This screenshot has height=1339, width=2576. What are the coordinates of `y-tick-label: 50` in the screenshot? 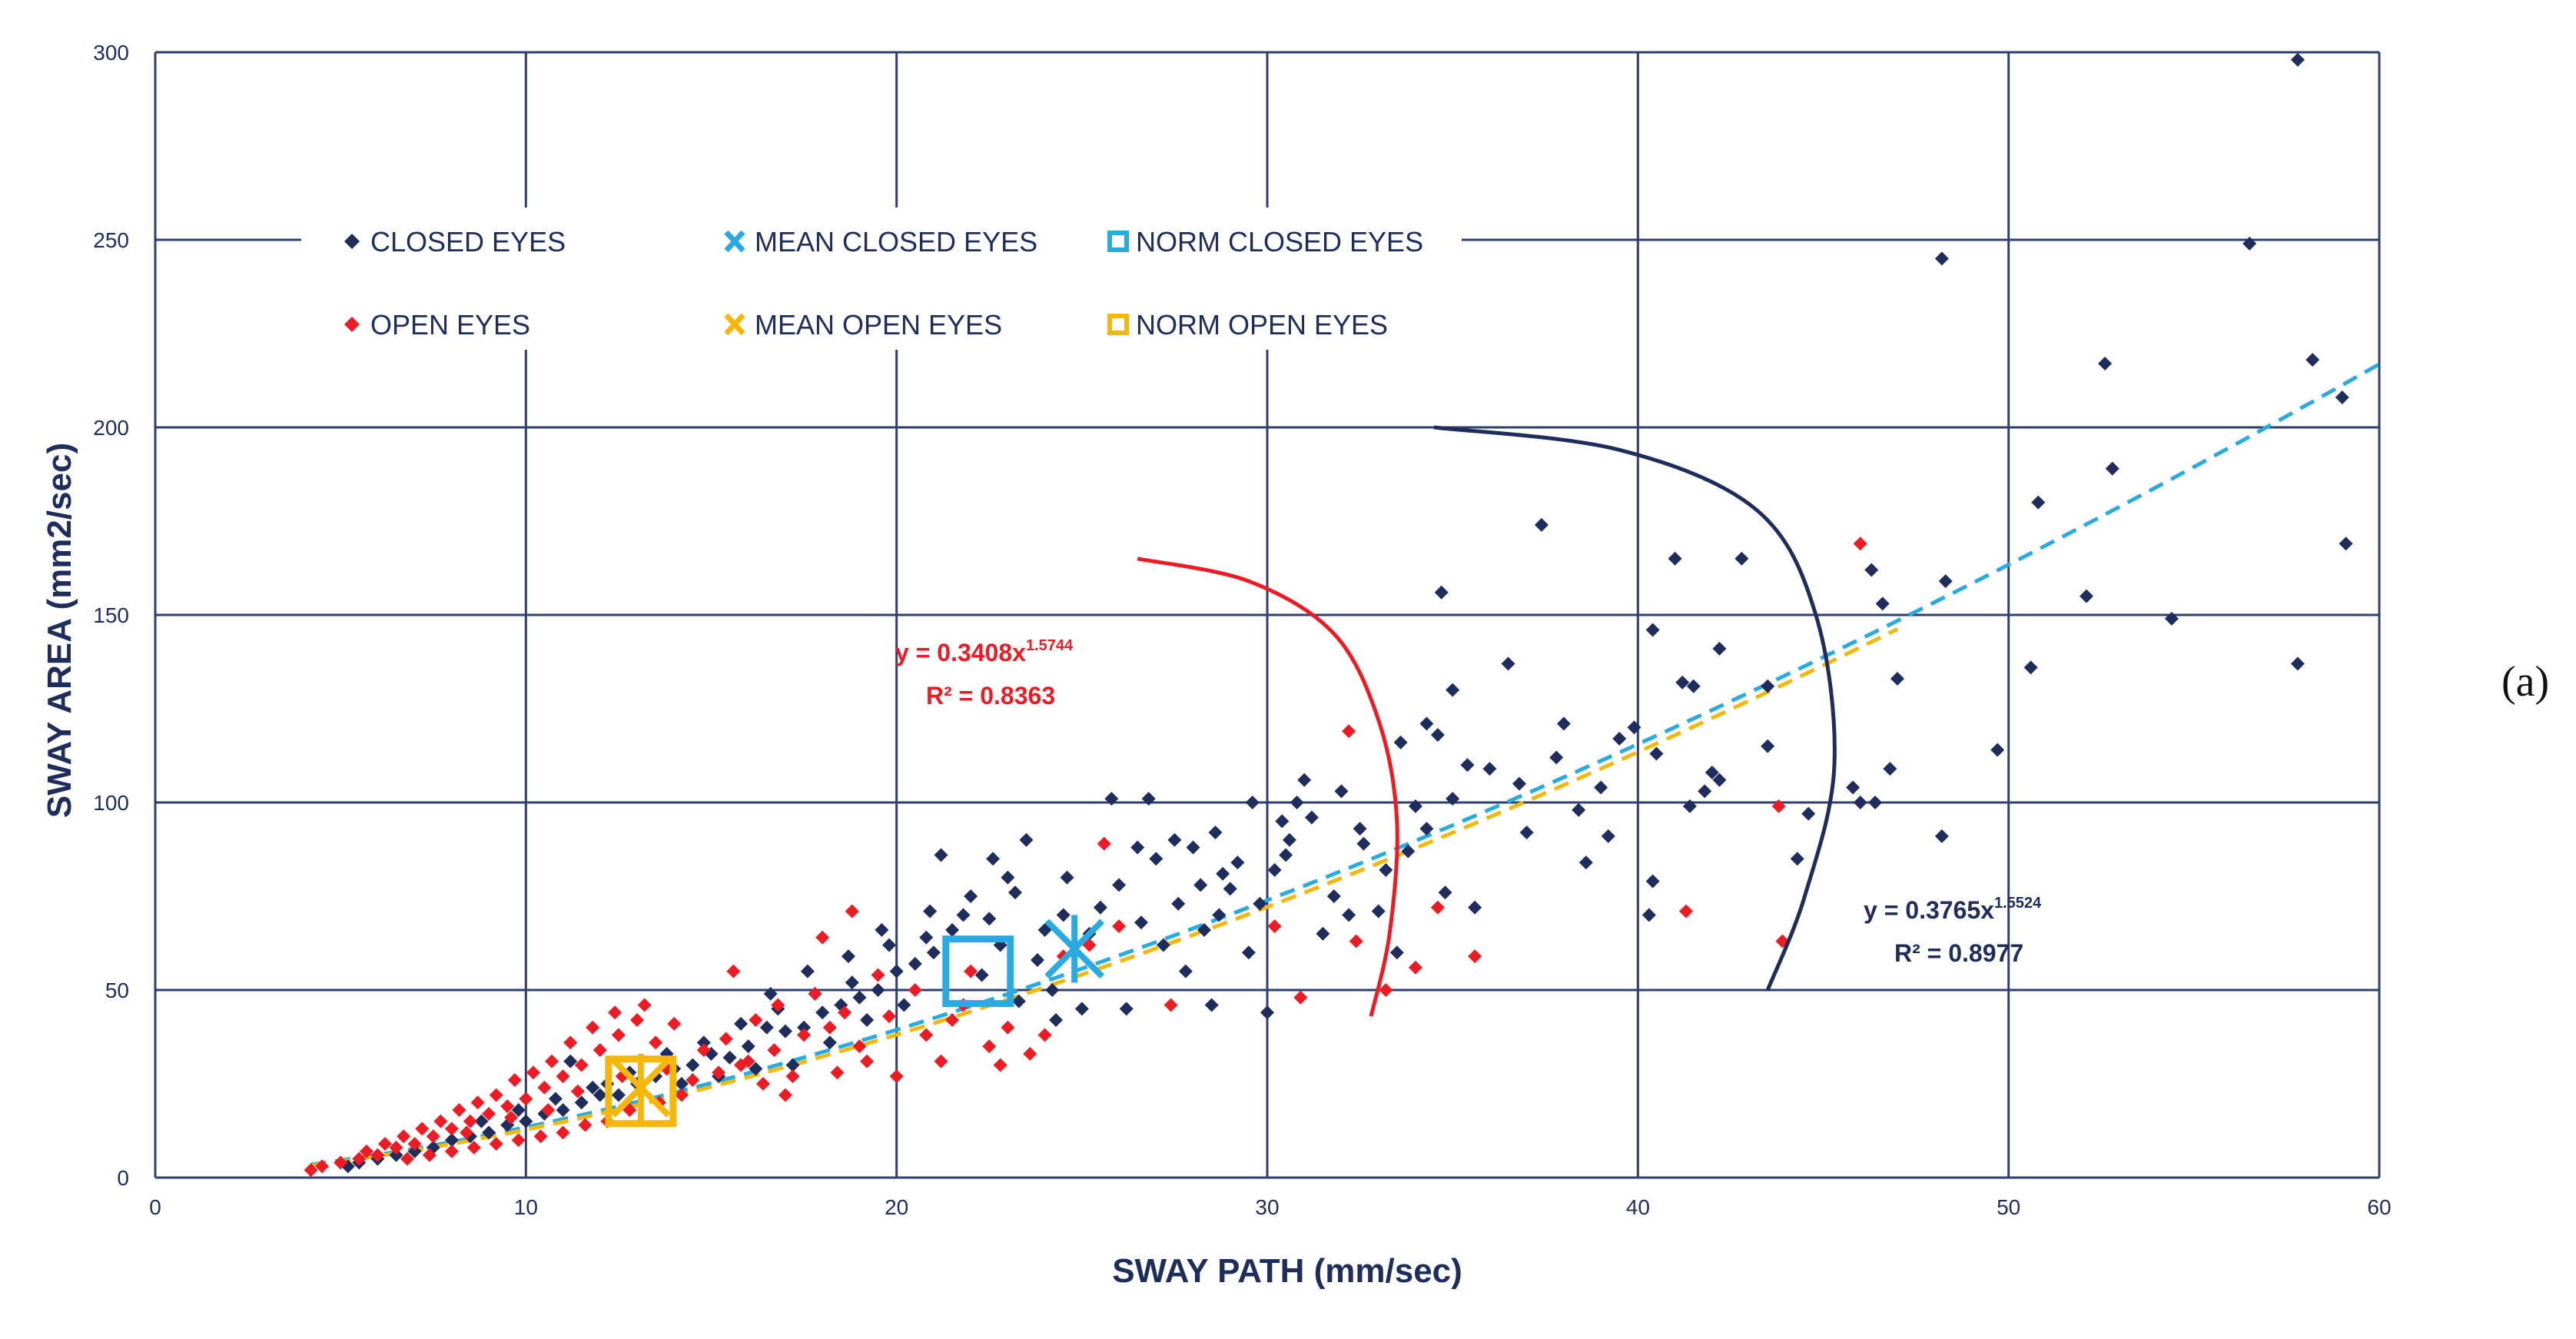 It's located at (117, 990).